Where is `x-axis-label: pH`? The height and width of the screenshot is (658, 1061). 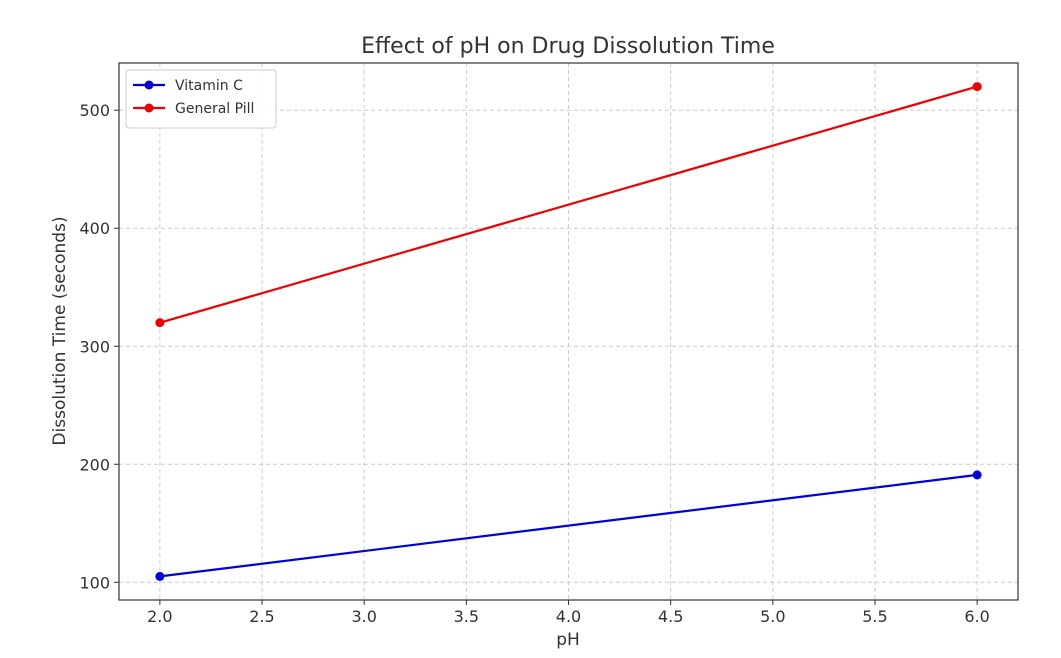
x-axis-label: pH is located at coordinates (568, 640).